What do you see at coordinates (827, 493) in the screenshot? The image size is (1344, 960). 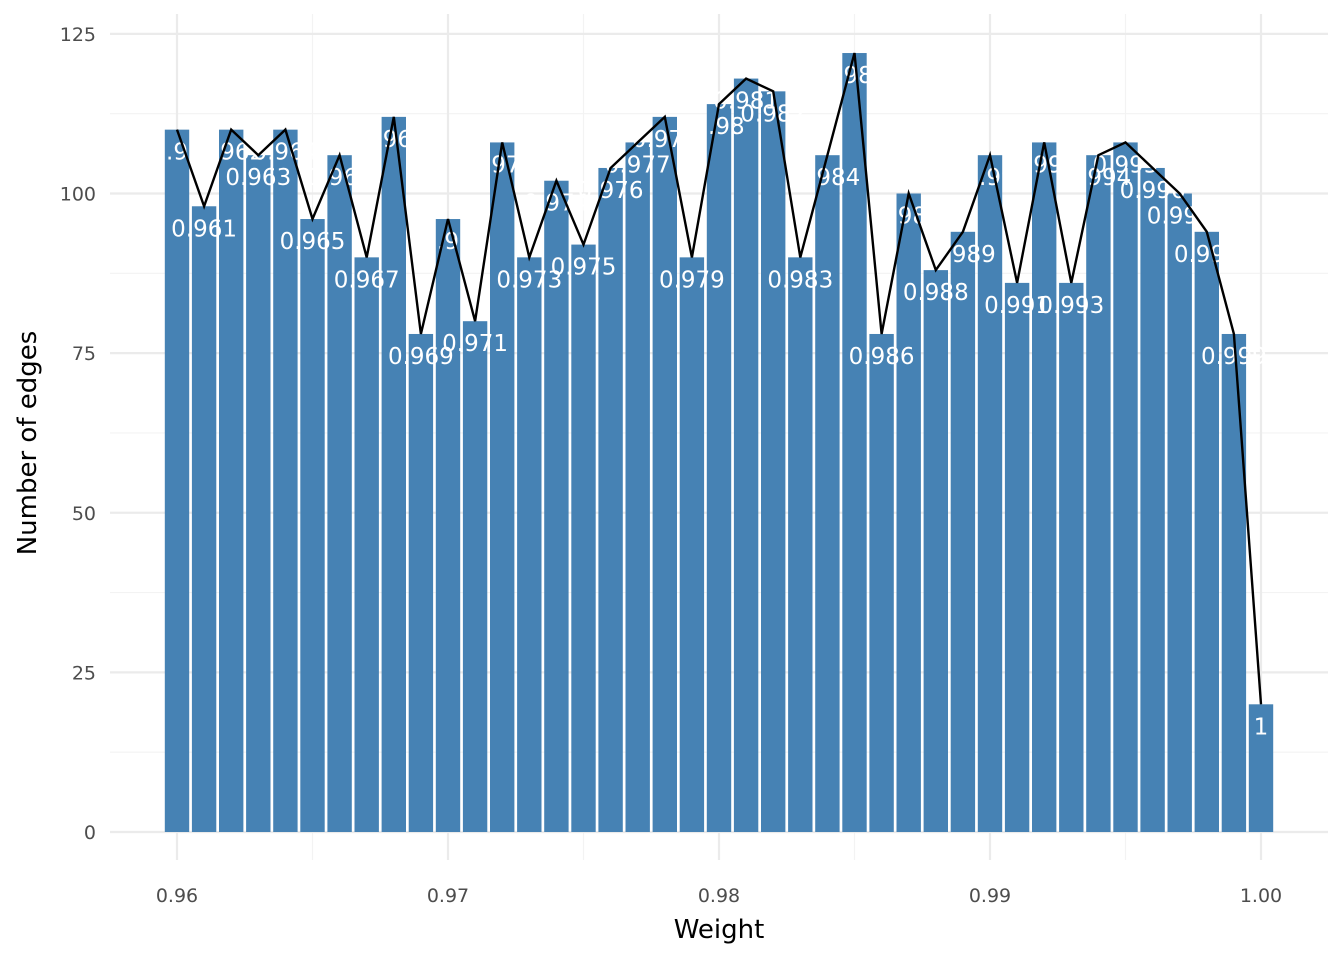 I see `bar-0.984` at bounding box center [827, 493].